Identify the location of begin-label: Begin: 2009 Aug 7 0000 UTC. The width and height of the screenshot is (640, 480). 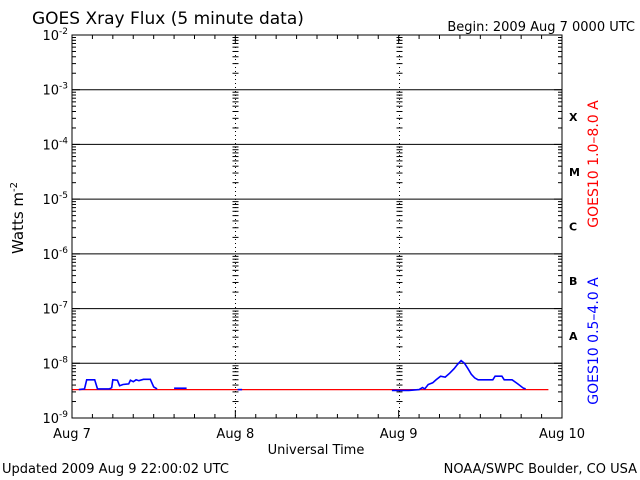
(541, 27).